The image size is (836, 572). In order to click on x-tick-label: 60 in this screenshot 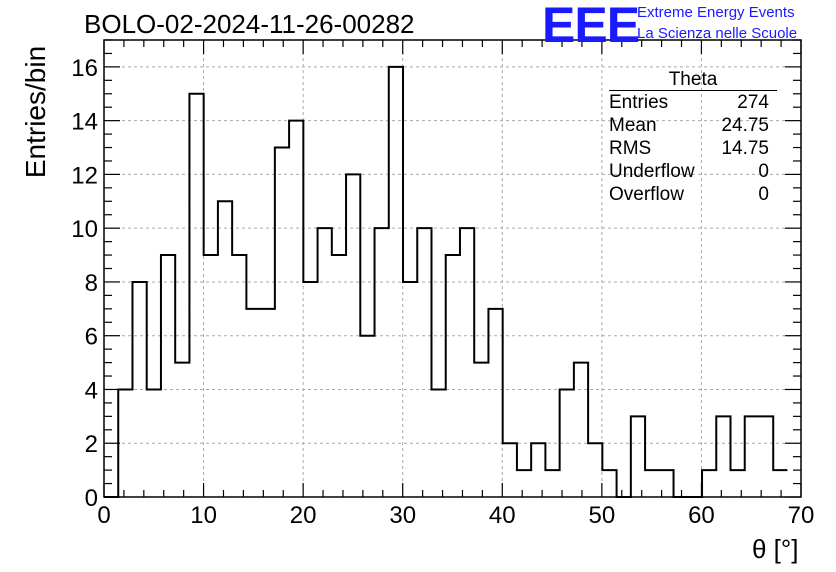, I will do `click(701, 515)`.